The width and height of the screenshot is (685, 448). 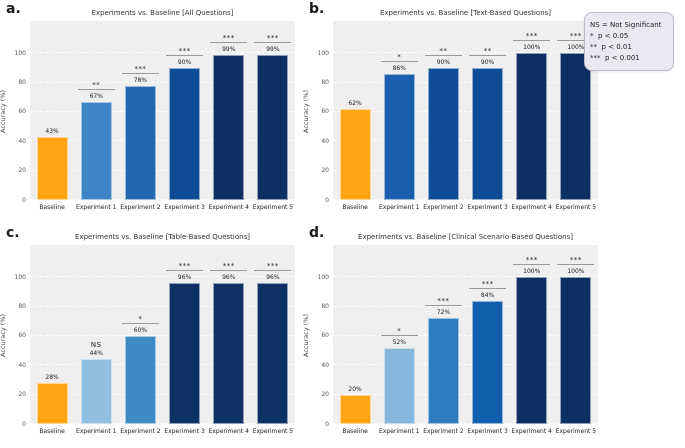 I want to click on bar-value-label: 28%, so click(x=52, y=377).